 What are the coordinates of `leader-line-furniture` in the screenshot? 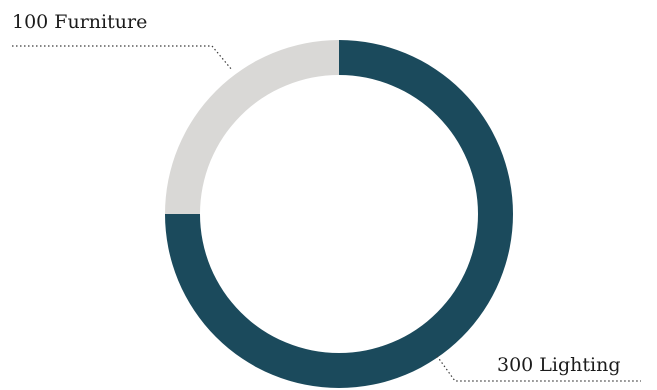 It's located at (122, 58).